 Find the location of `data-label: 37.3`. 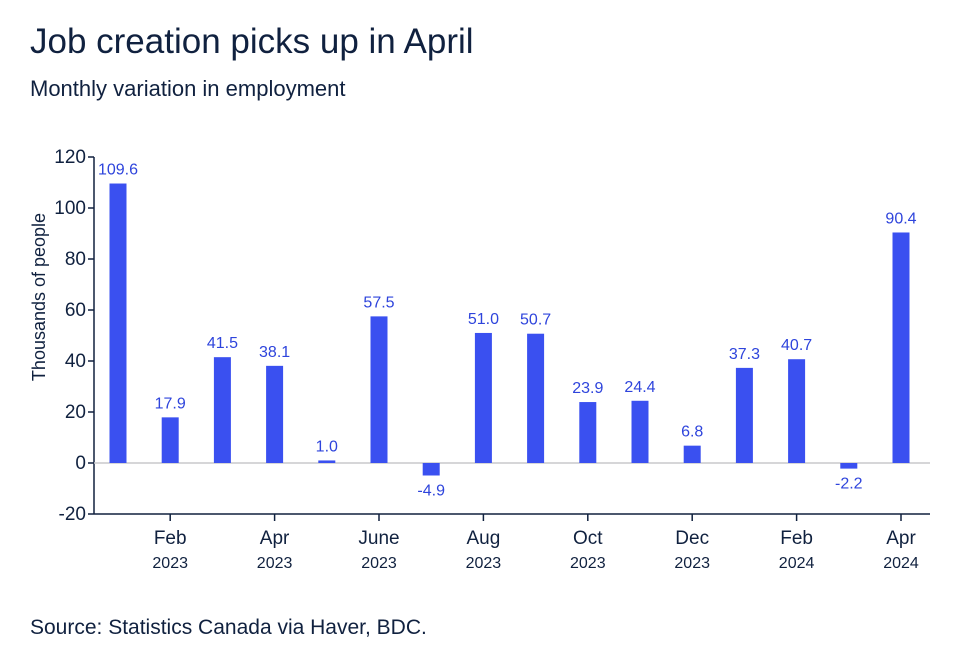

data-label: 37.3 is located at coordinates (744, 354).